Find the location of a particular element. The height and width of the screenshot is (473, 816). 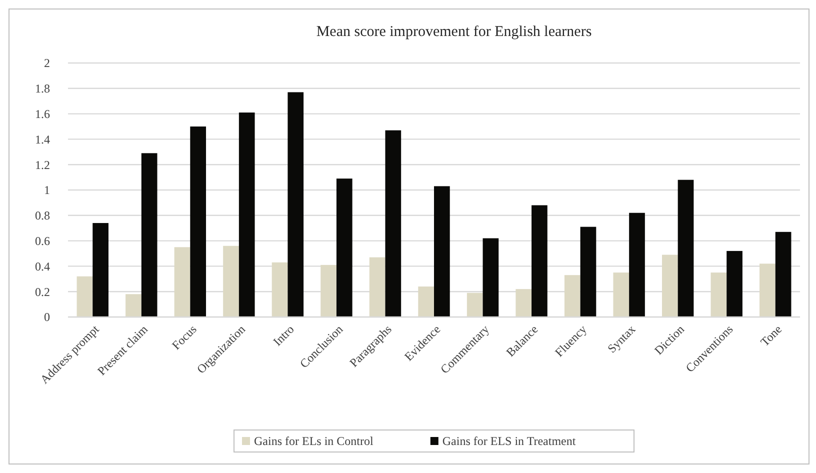

y-tick-label: 1.4 is located at coordinates (42, 139).